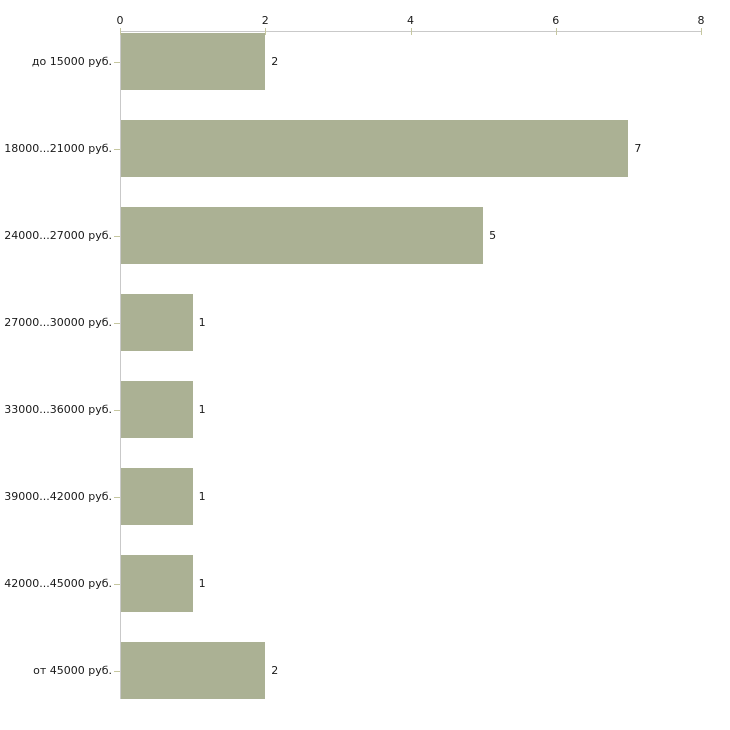 This screenshot has height=730, width=730. Describe the element at coordinates (638, 148) in the screenshot. I see `value-label: 7` at that location.